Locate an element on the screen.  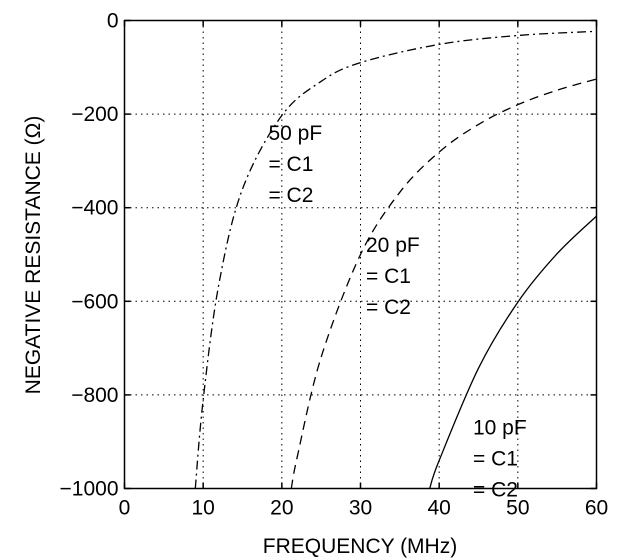
y-tick-label: −400 is located at coordinates (94, 208).